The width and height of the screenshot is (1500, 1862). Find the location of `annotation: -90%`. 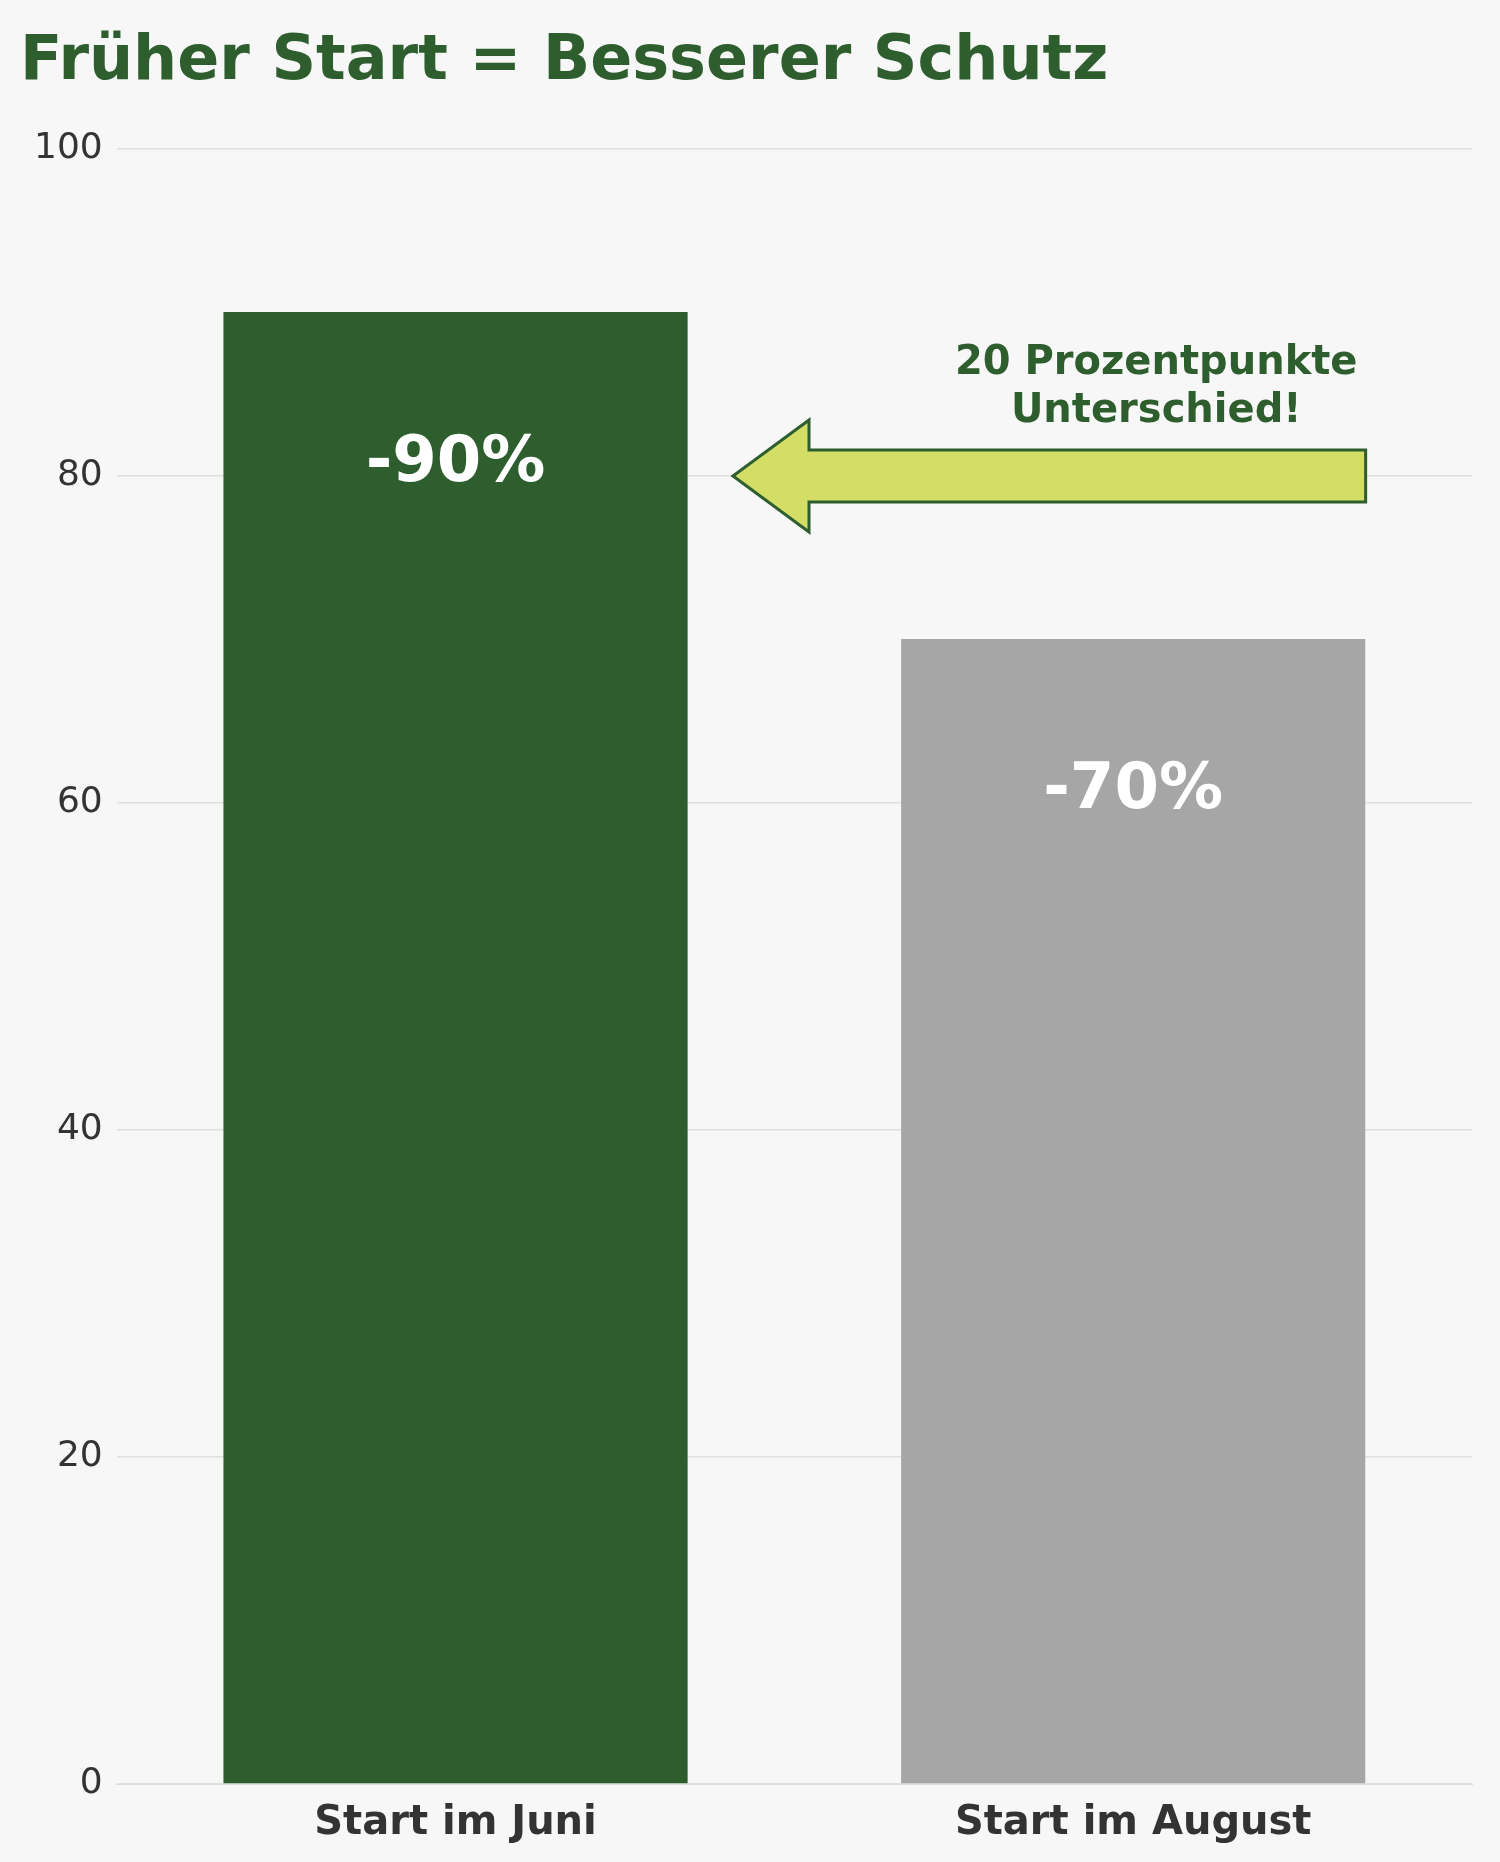

annotation: -90% is located at coordinates (455, 458).